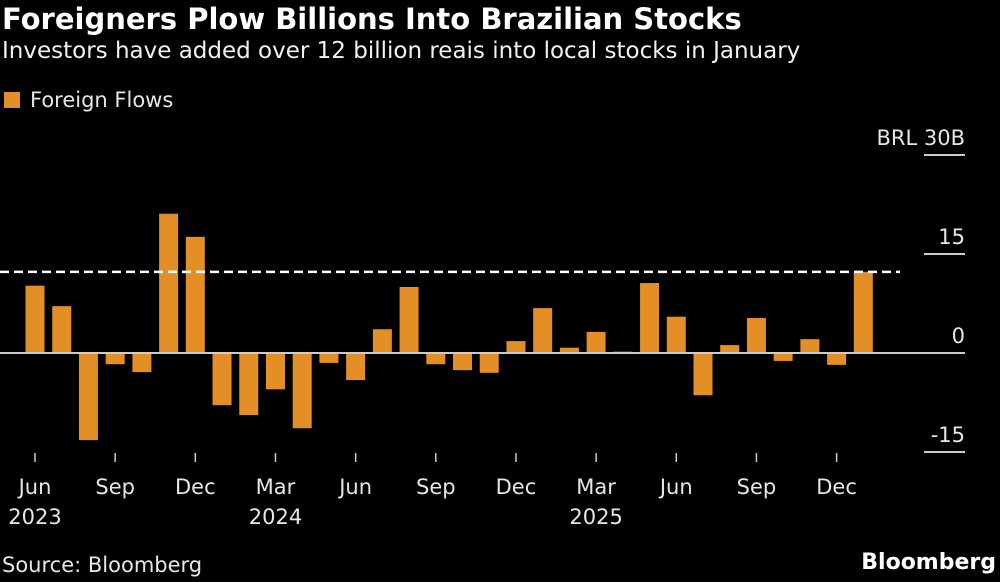  Describe the element at coordinates (928, 562) in the screenshot. I see `brand-logo: Bloomberg` at that location.